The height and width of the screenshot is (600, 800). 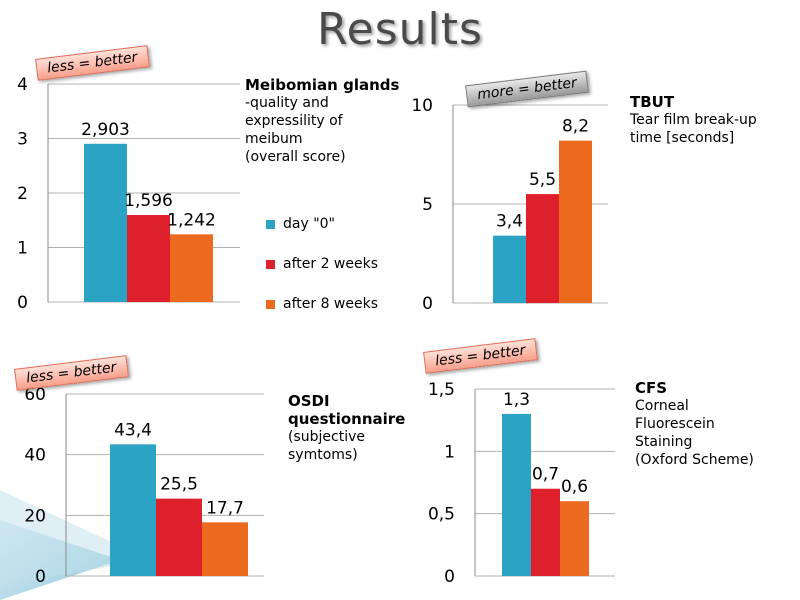 I want to click on data-label: 0,6, so click(x=574, y=487).